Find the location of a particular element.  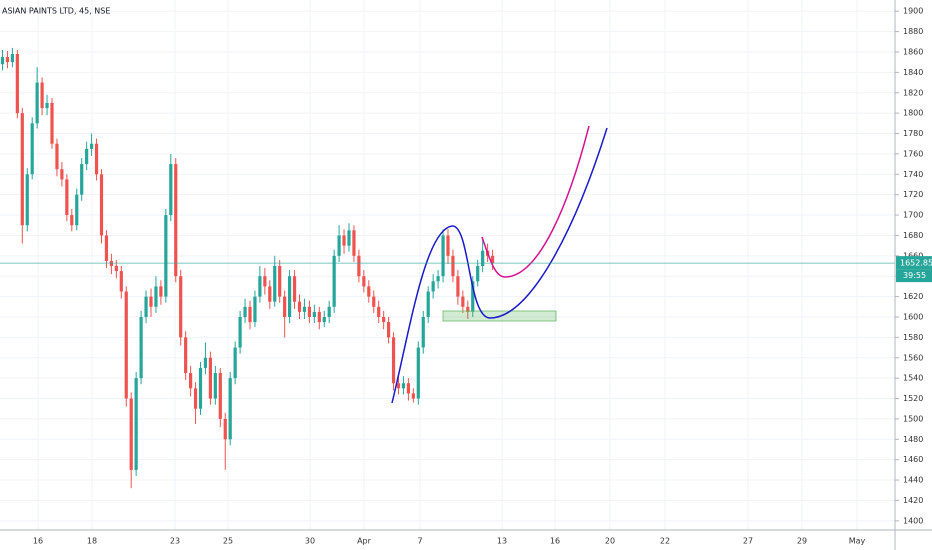

y-tick-label: 1500 is located at coordinates (913, 418).